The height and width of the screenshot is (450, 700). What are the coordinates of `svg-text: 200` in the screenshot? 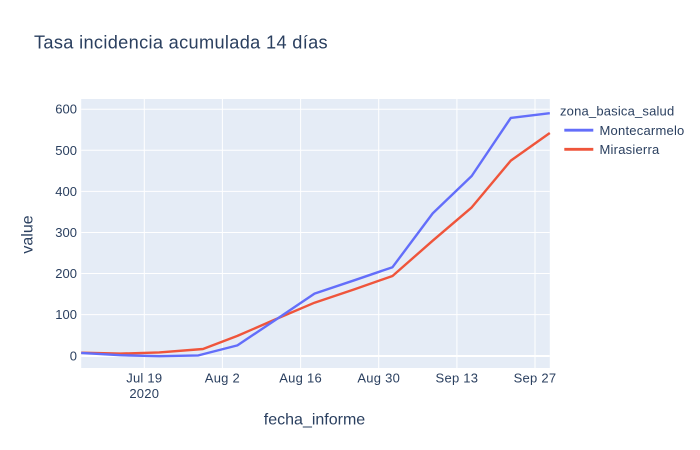 It's located at (66, 273).